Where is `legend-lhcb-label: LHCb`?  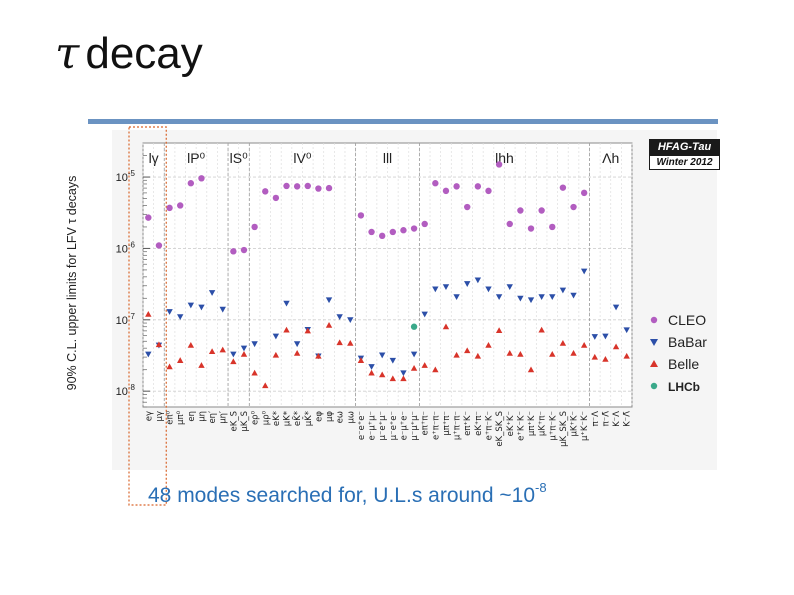
legend-lhcb-label: LHCb is located at coordinates (684, 387).